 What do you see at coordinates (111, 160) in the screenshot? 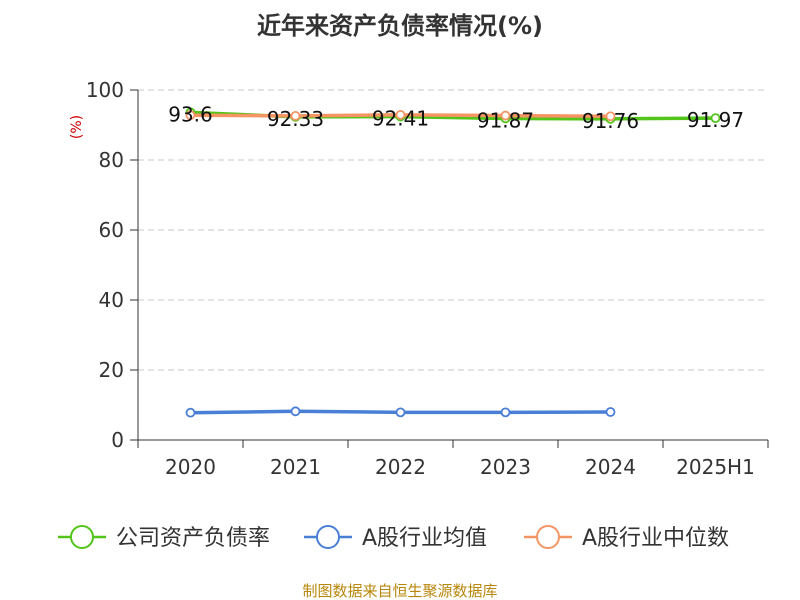
I see `y-tick-label: 80` at bounding box center [111, 160].